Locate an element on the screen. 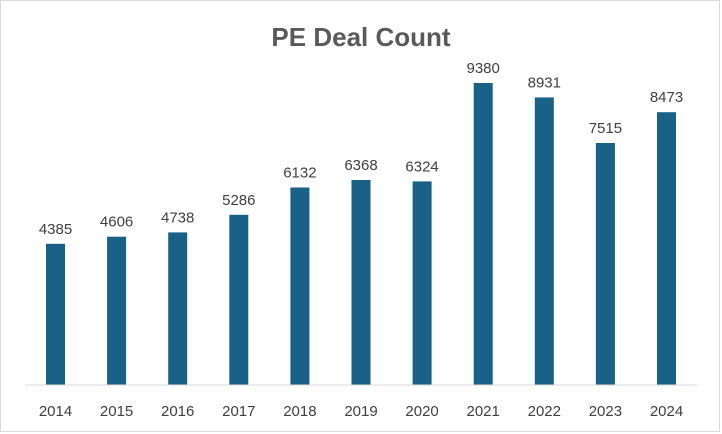  x-tick-label-2016: 2016 is located at coordinates (177, 411).